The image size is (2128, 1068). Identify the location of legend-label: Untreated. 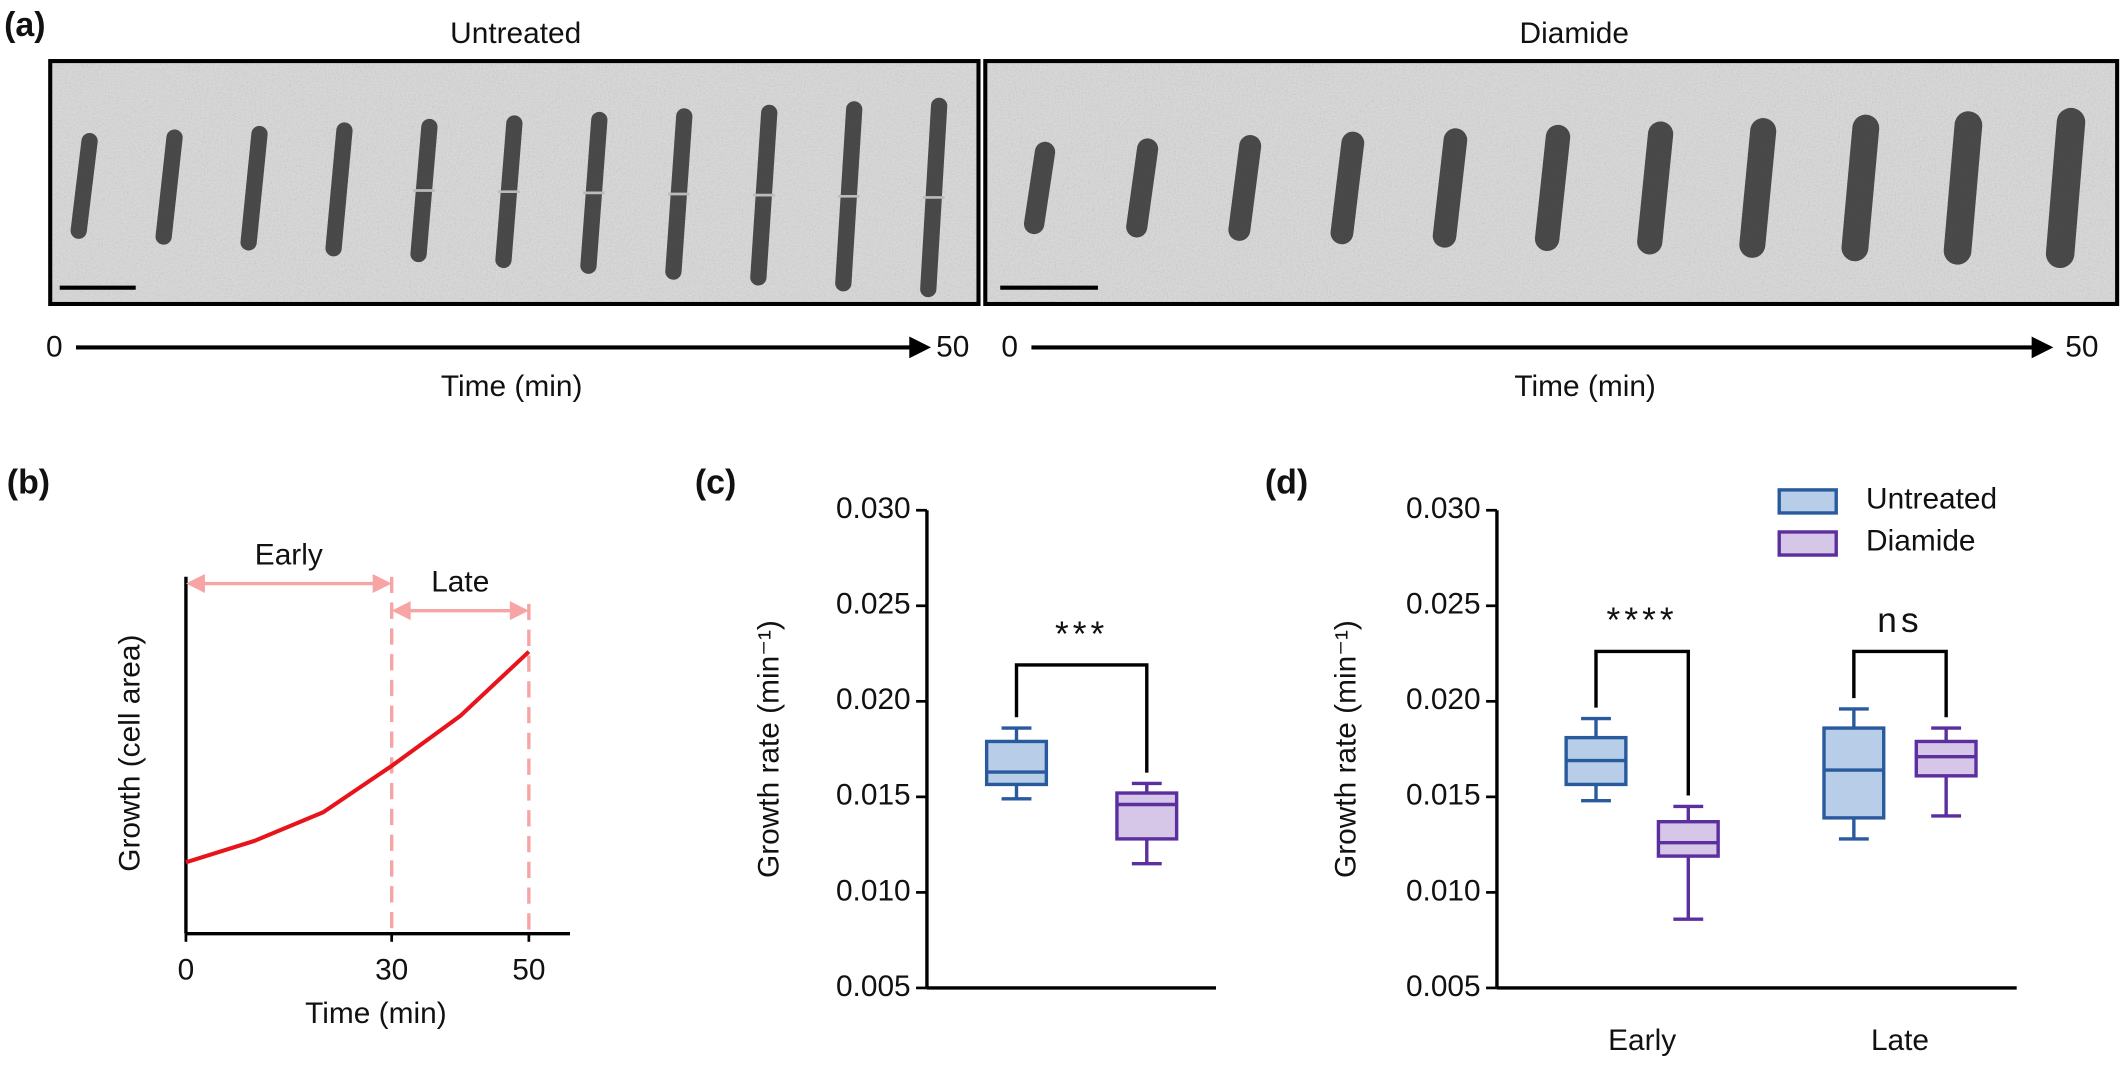
(1931, 499).